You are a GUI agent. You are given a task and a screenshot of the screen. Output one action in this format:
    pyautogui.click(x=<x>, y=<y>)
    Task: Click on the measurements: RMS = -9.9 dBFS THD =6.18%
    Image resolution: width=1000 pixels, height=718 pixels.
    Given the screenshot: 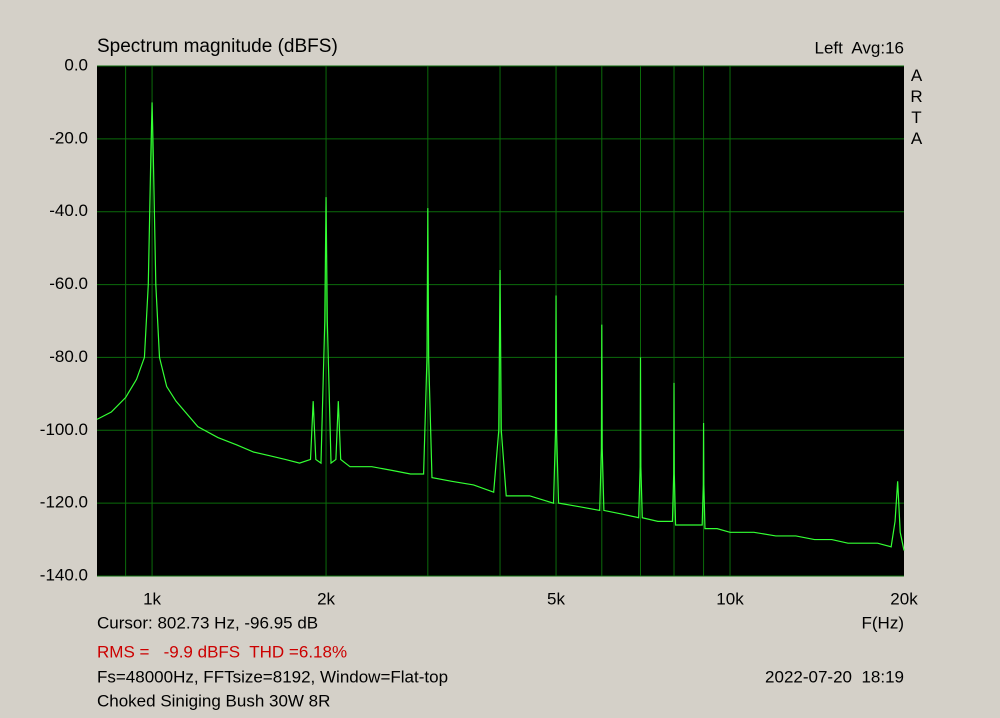 What is the action you would take?
    pyautogui.click(x=222, y=651)
    